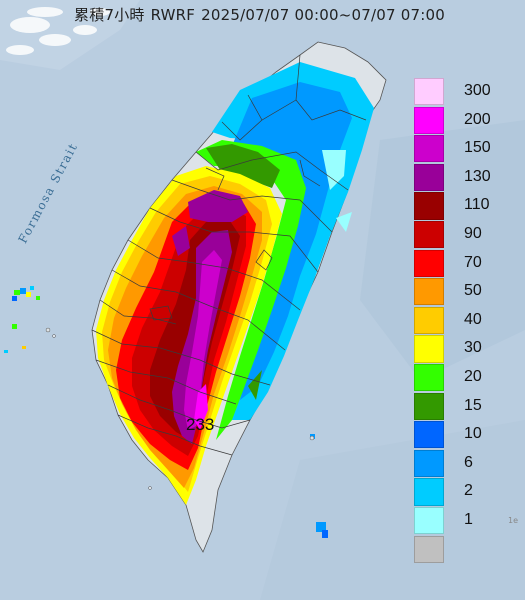  Describe the element at coordinates (180, 408) in the screenshot. I see `penghu-islands` at that location.